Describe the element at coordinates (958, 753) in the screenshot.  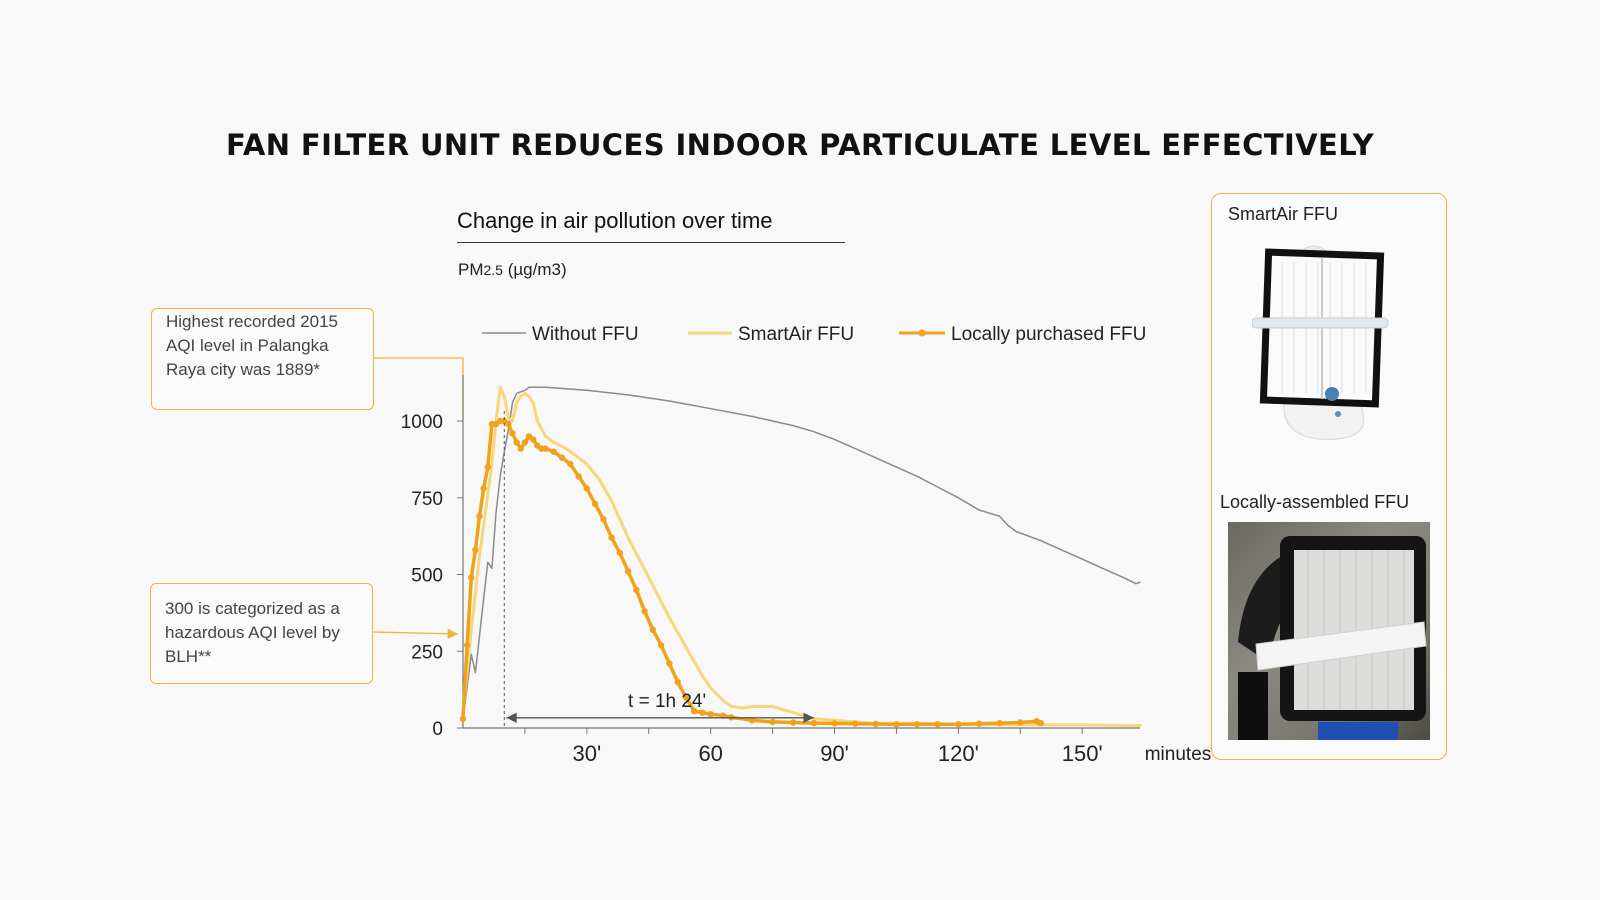
I see `x-tick-label: 120'` at that location.